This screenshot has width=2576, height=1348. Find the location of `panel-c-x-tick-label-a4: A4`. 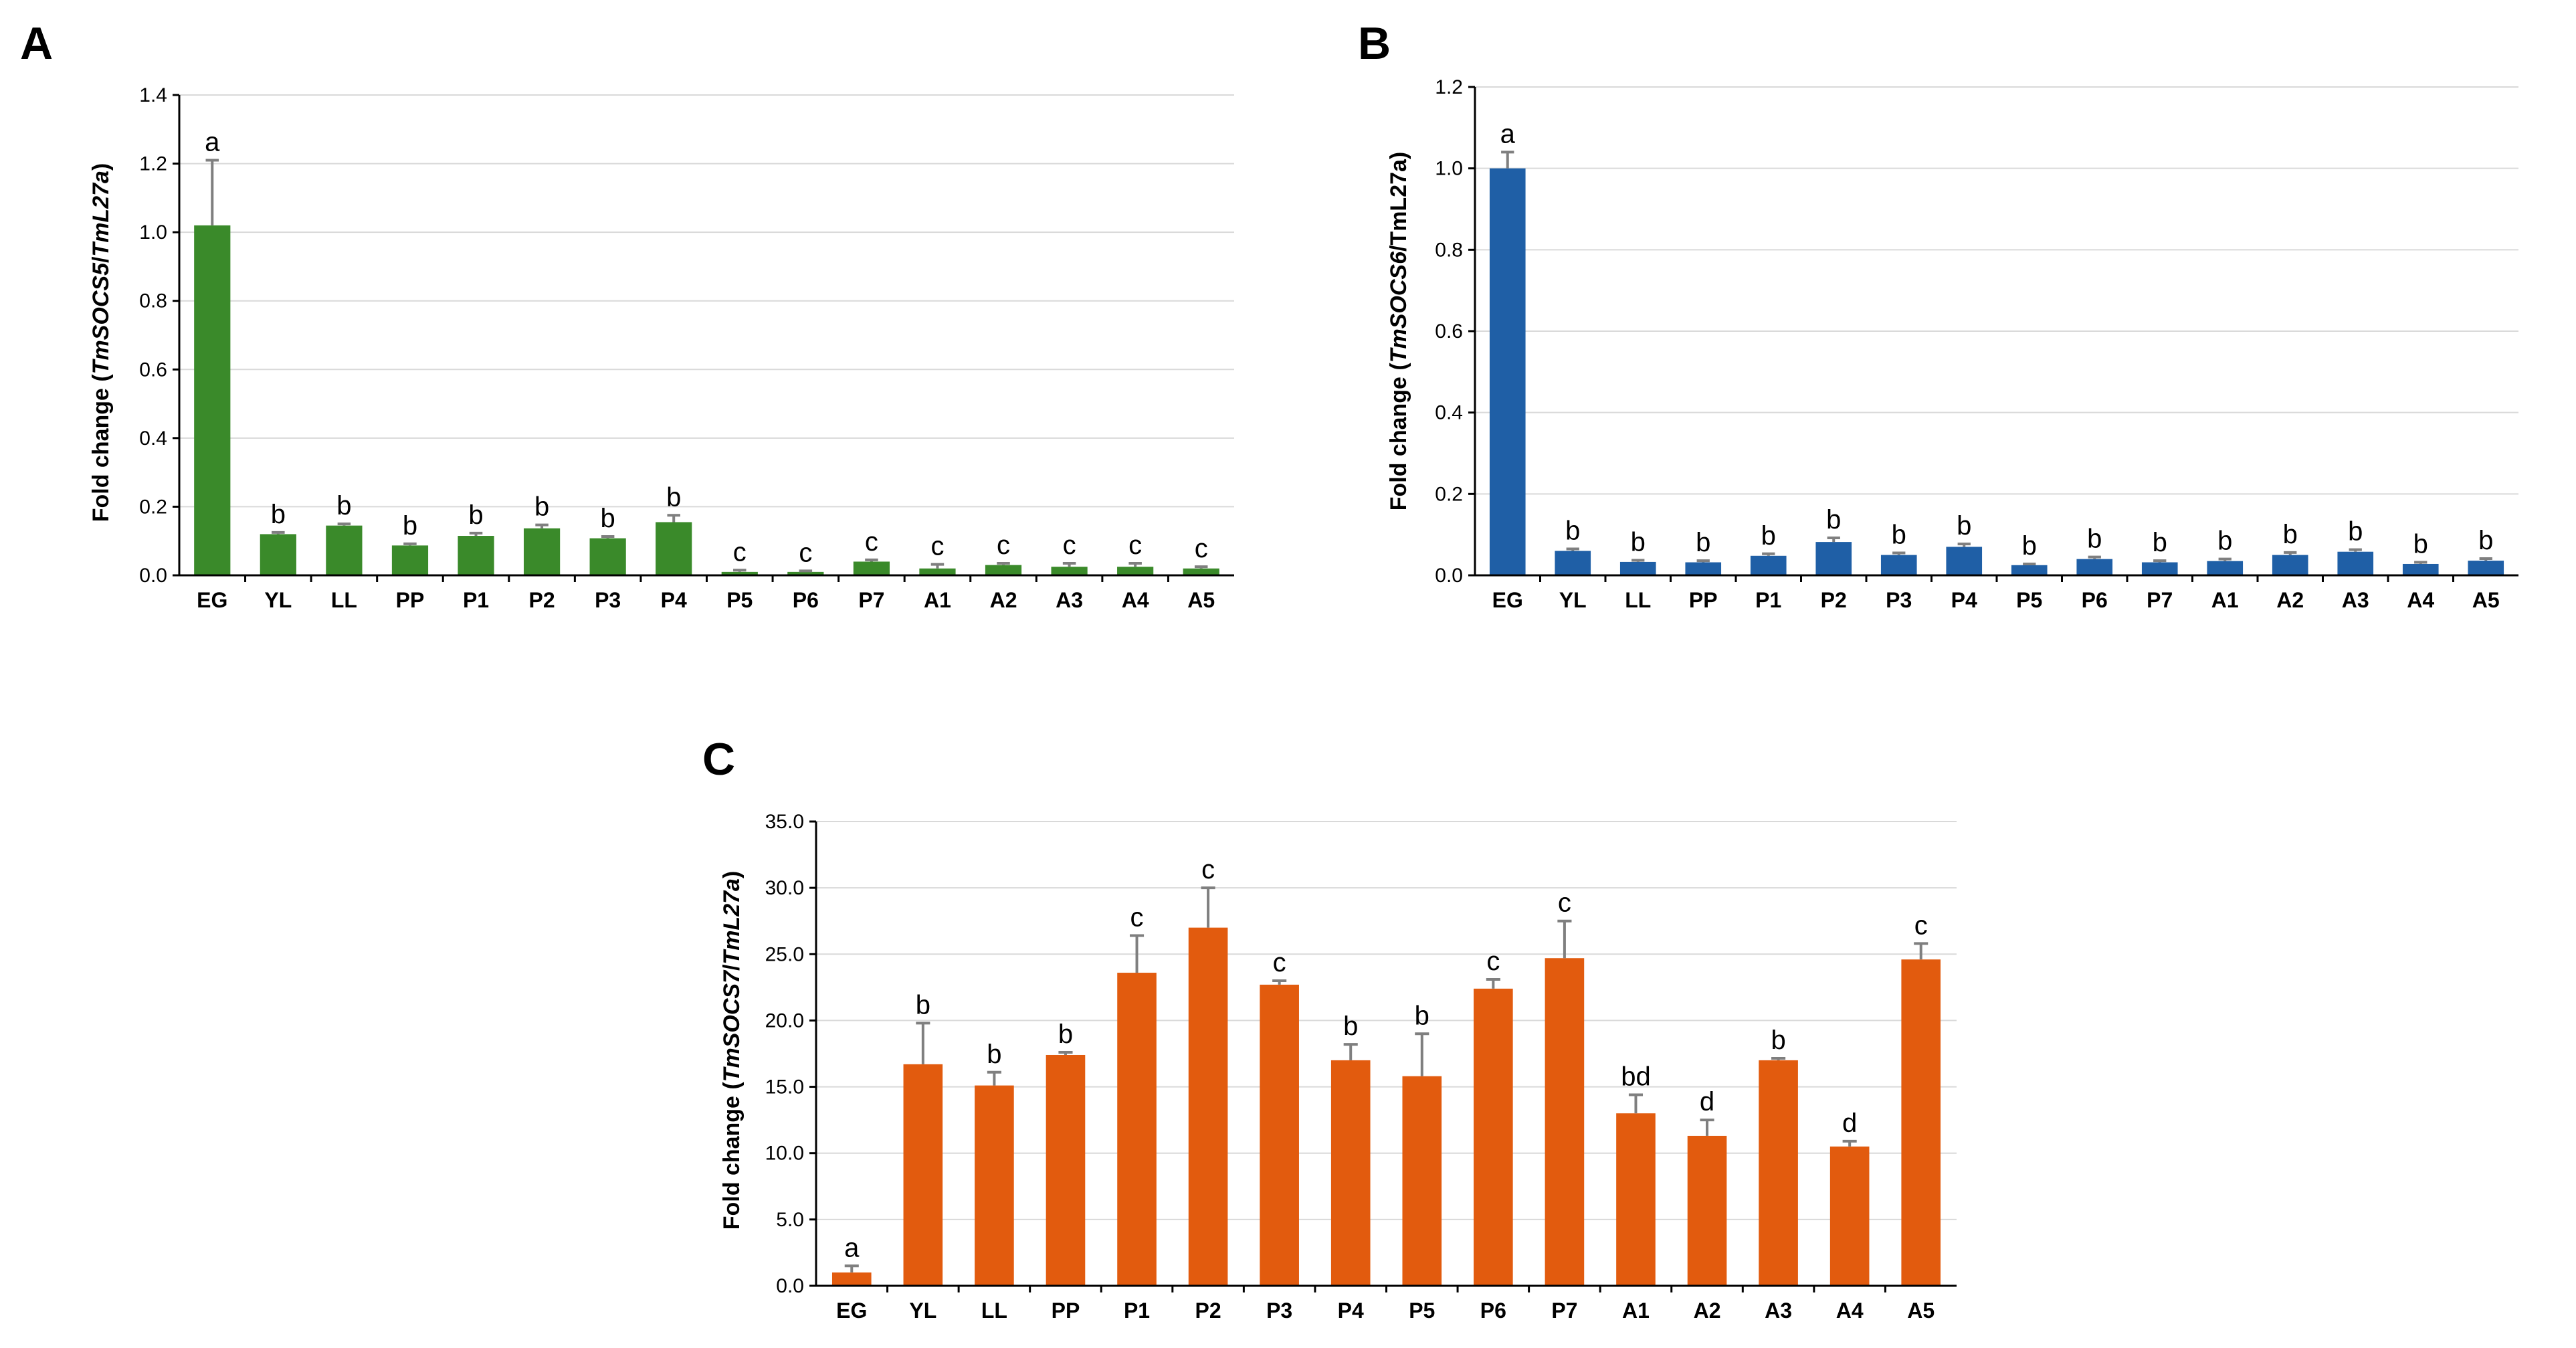

panel-c-x-tick-label-a4: A4 is located at coordinates (1850, 1311).